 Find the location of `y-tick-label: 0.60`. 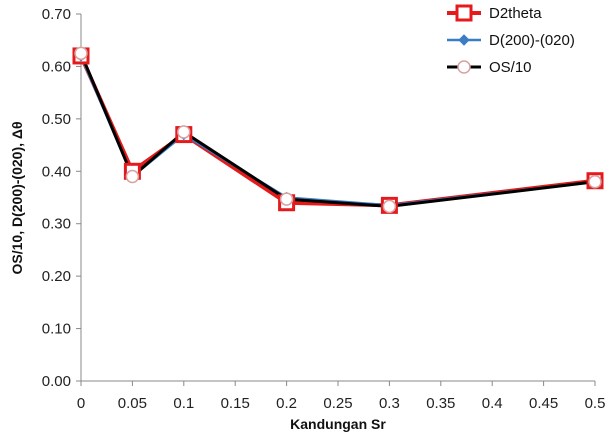

y-tick-label: 0.60 is located at coordinates (56, 66).